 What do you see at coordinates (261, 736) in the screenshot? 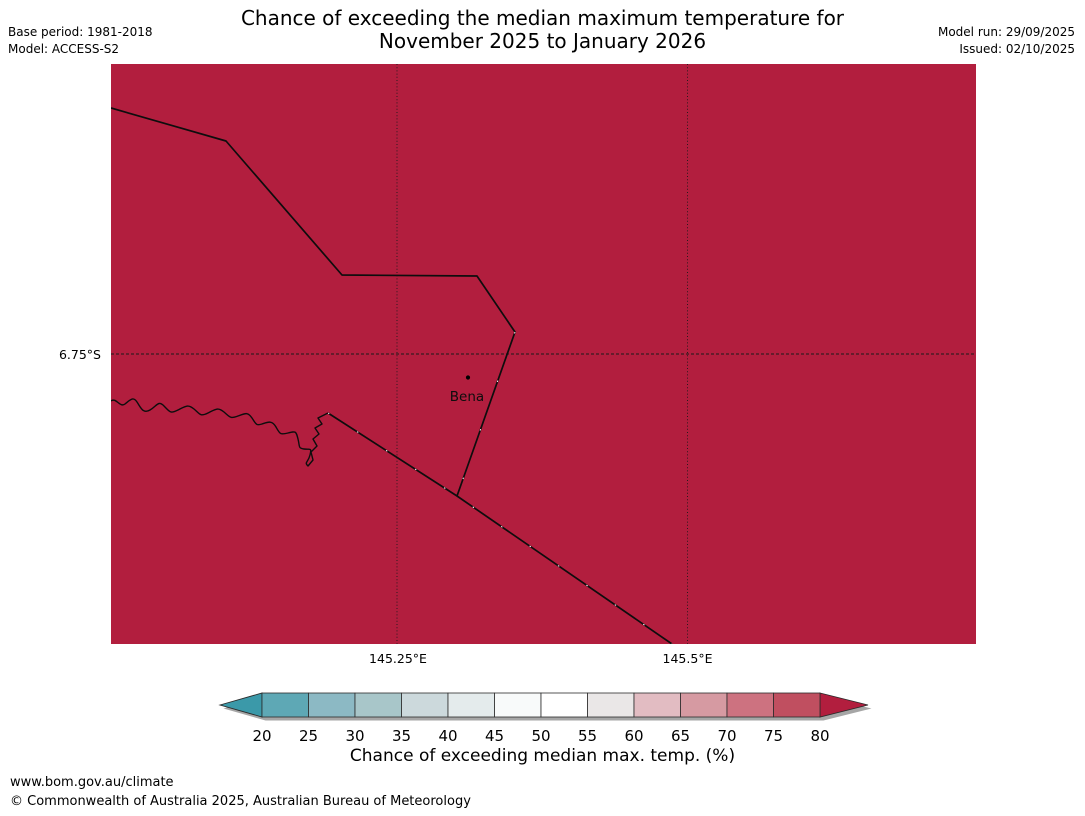
I see `colorbar-tick: 20` at bounding box center [261, 736].